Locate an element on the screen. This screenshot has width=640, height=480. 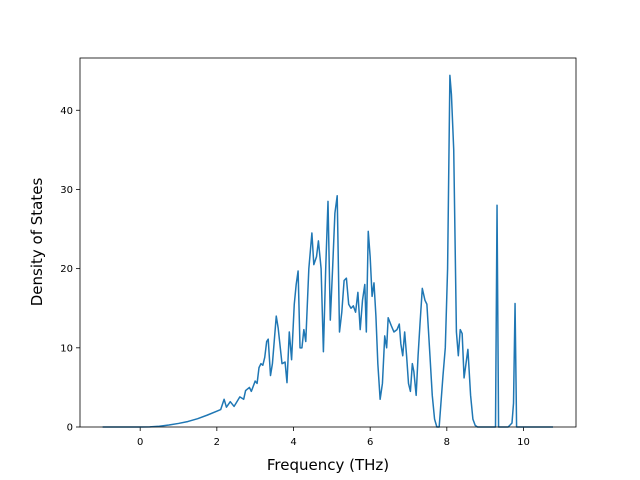
x-tick-label: 0 is located at coordinates (140, 442).